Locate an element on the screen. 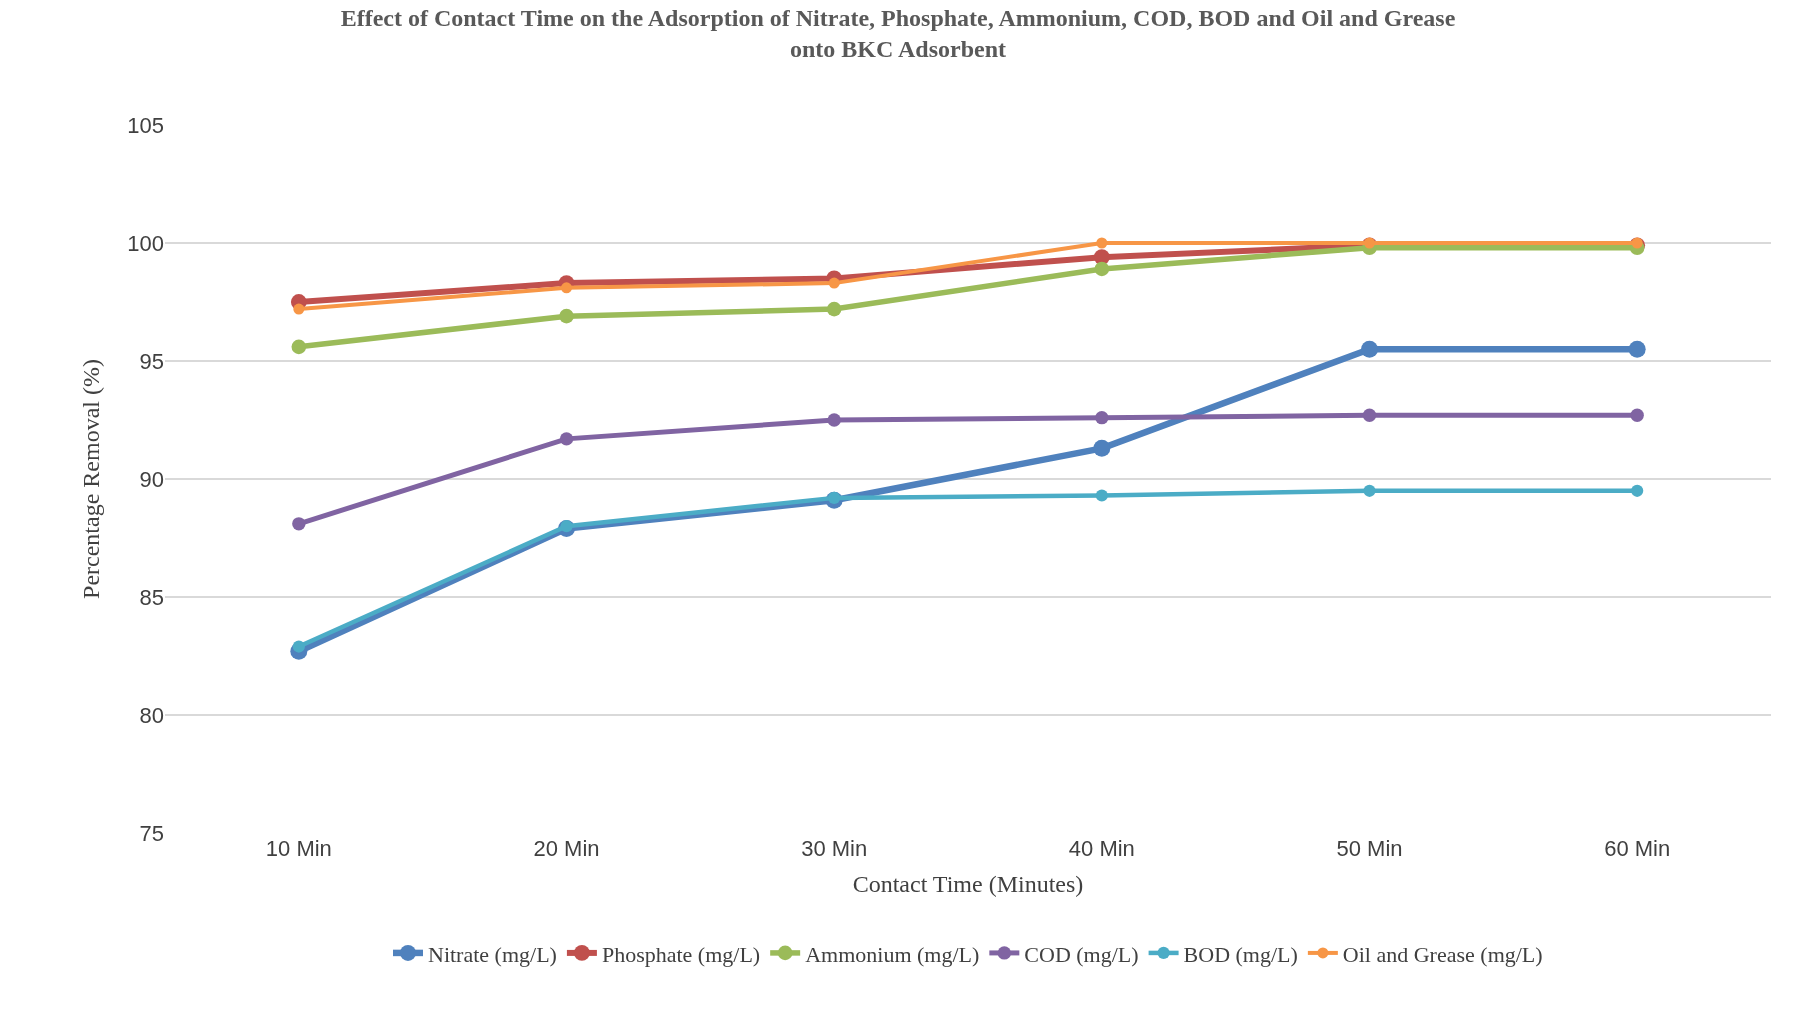  y-tick-label: 85 is located at coordinates (151, 597).